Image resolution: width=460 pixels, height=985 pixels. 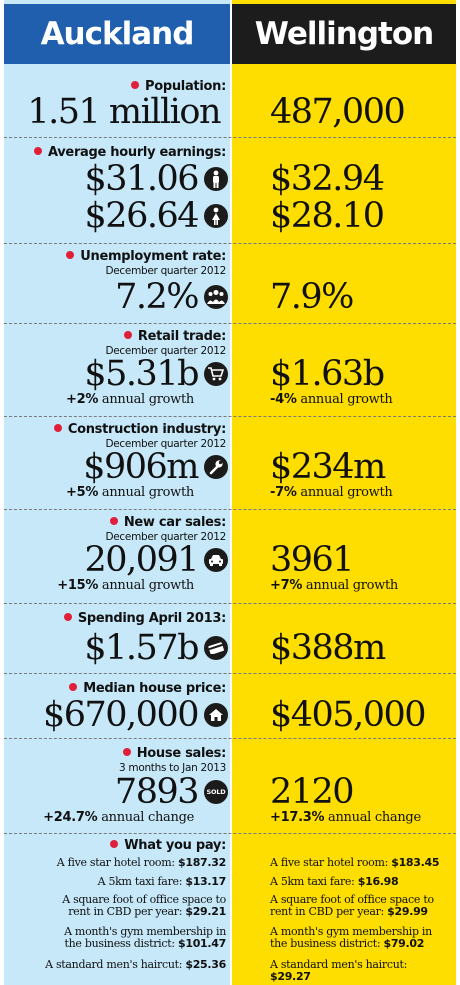 What do you see at coordinates (327, 374) in the screenshot?
I see `wellington-retail: $1.63b` at bounding box center [327, 374].